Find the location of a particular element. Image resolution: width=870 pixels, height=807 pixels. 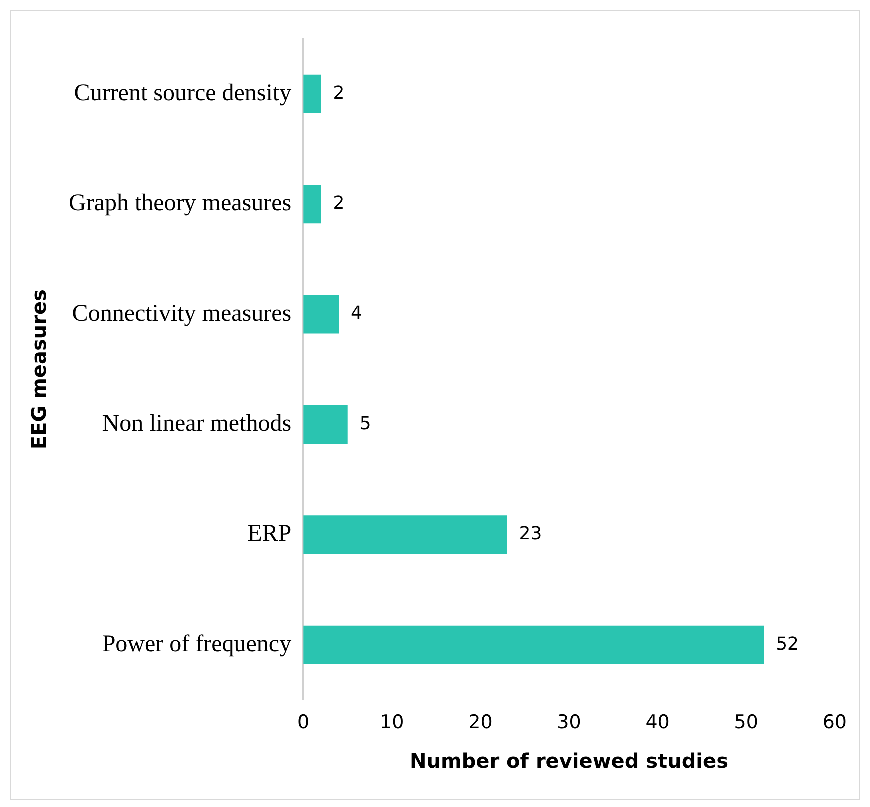

x-tick-label: 10 is located at coordinates (392, 723).